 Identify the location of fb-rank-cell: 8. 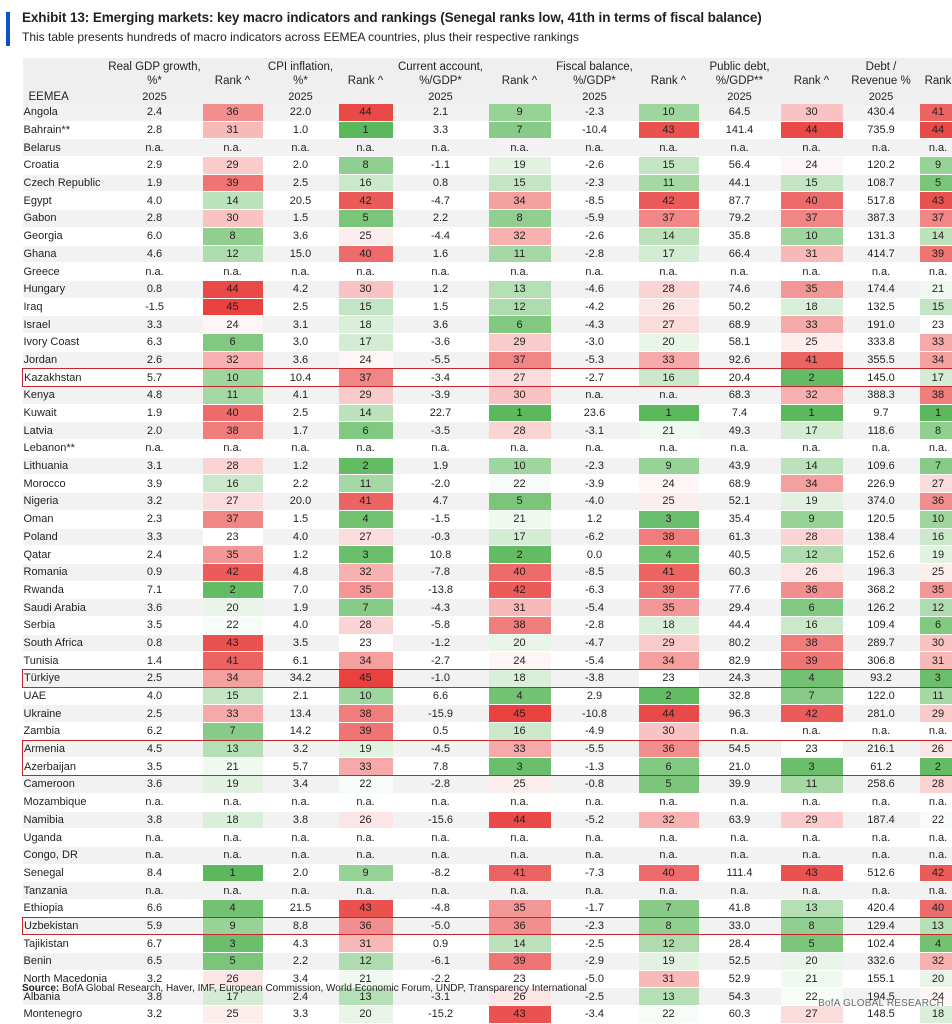
(669, 926).